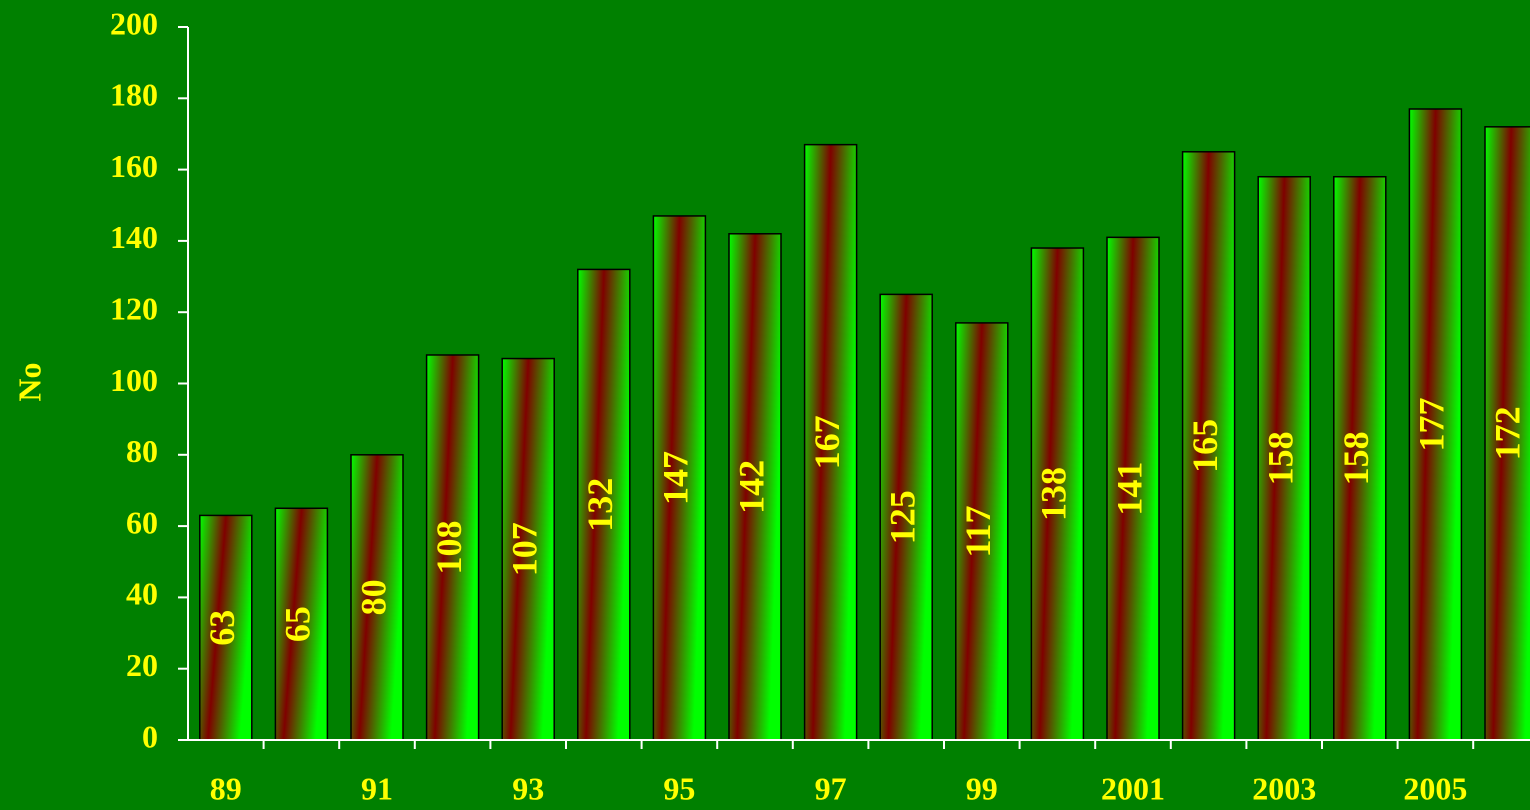  I want to click on bar-value-label: 132, so click(600, 505).